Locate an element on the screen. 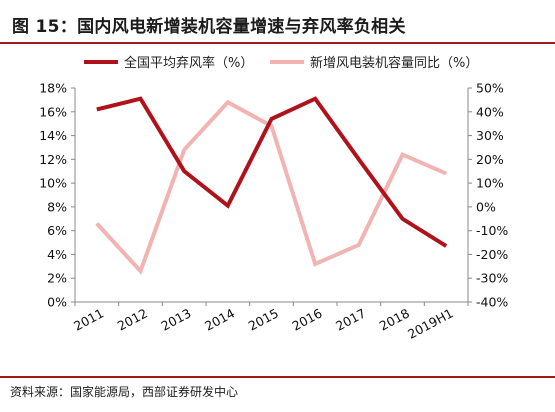 Image resolution: width=555 pixels, height=412 pixels. figure-title: 图 15：国内风电新增装机容量增速与弃风率负相关 is located at coordinates (209, 27).